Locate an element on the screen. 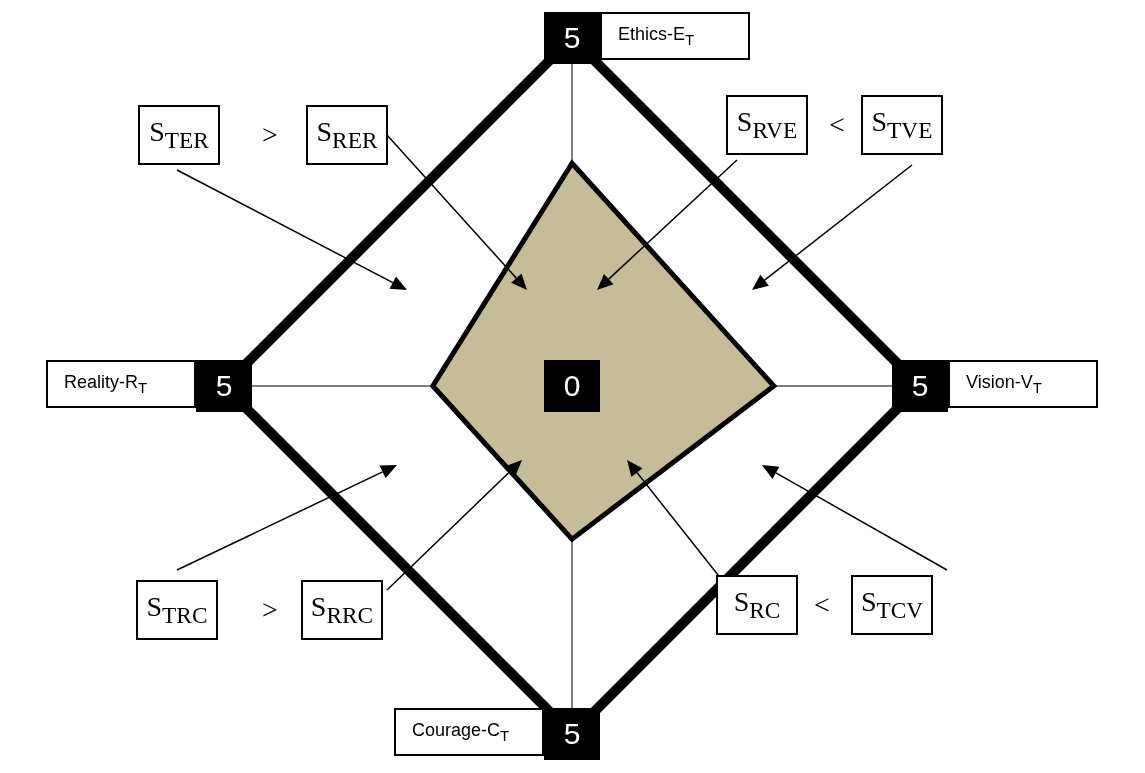 This screenshot has width=1145, height=773. text: S$_{RC}$ is located at coordinates (757, 605).